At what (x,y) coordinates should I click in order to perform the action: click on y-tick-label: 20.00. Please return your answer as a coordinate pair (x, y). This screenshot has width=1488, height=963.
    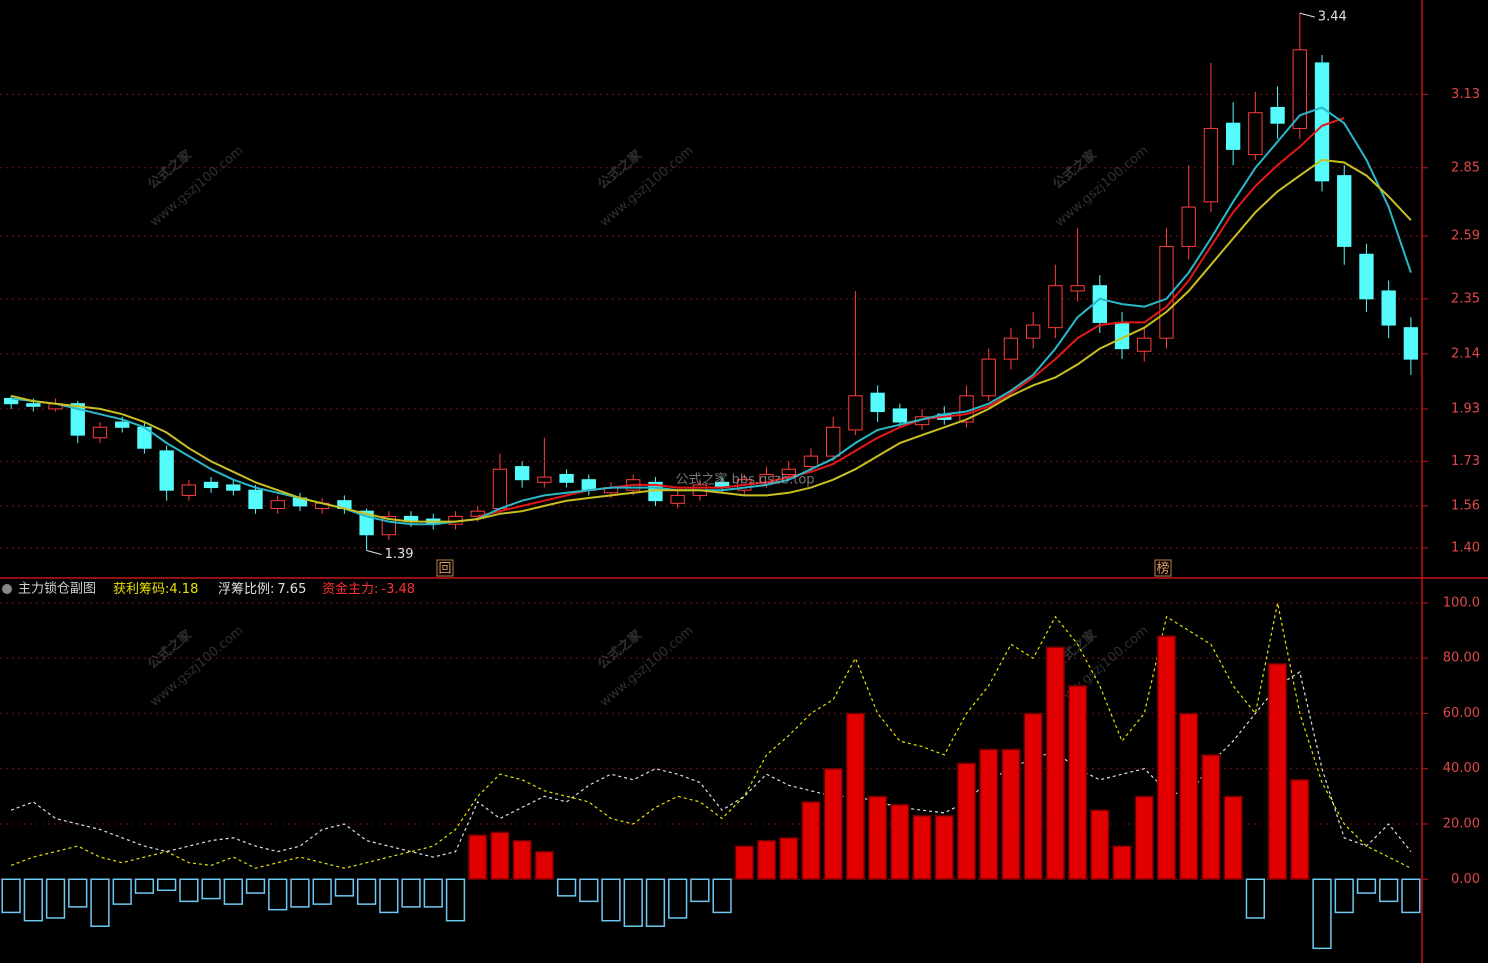
    Looking at the image, I should click on (1461, 823).